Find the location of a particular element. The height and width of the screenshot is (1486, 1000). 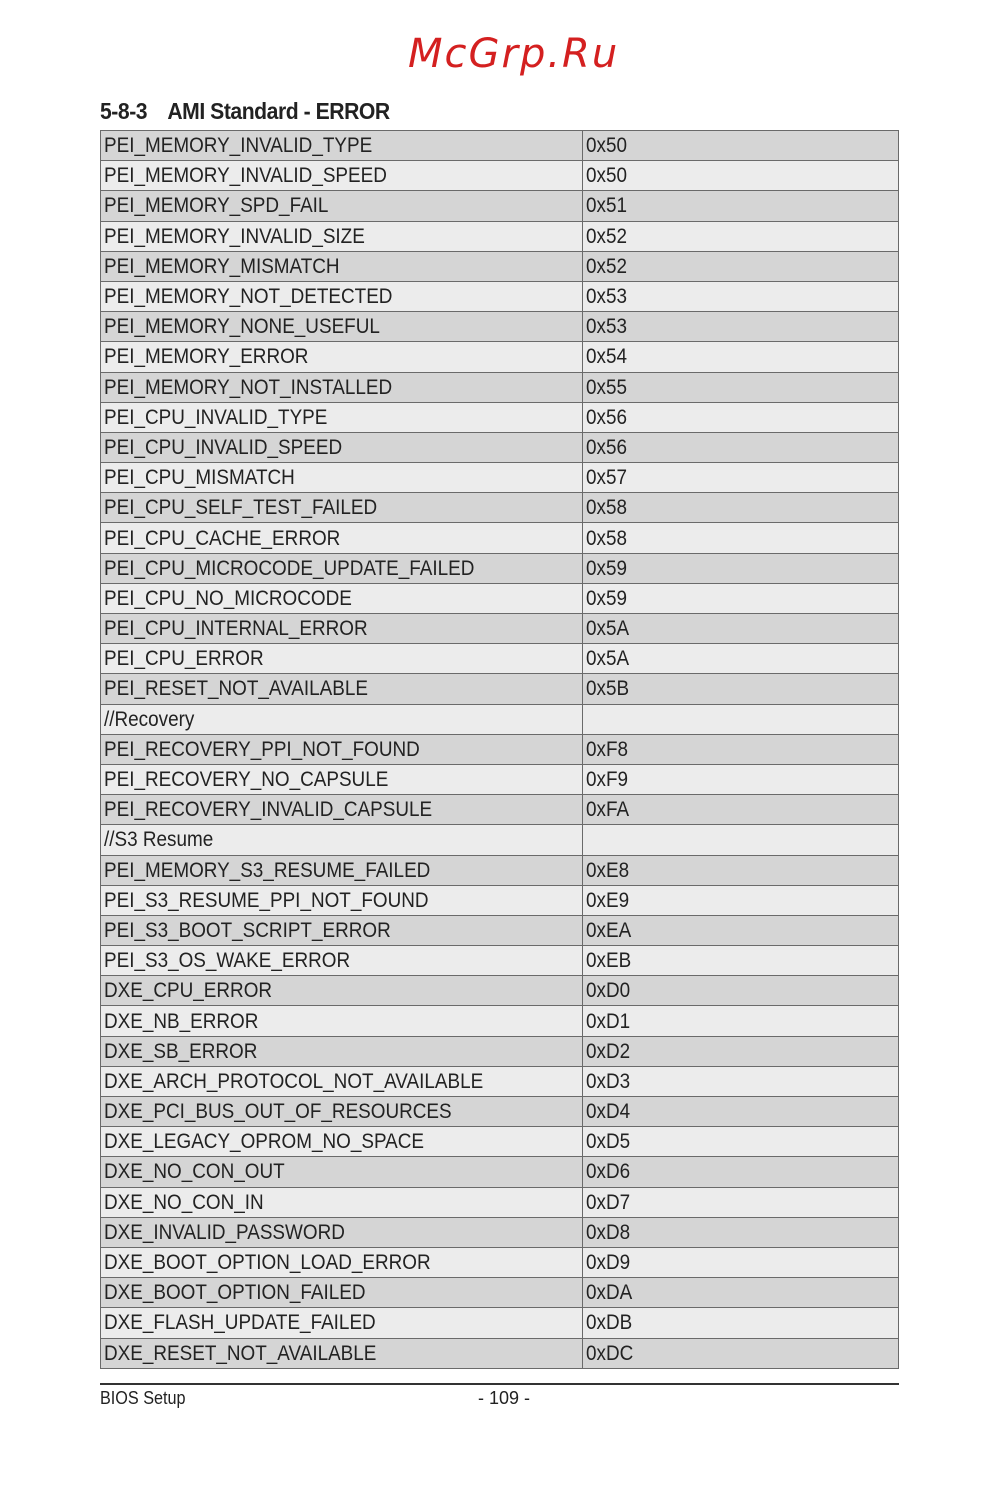

error-code: 0xD3 is located at coordinates (608, 1081).